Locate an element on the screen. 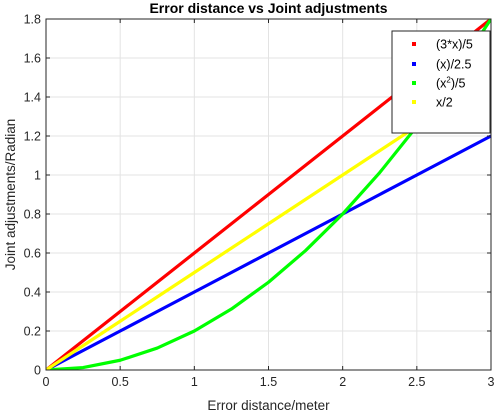 The width and height of the screenshot is (498, 415). legend: (3*x)/5 (x)/2.5 (x2)/5 x/2 is located at coordinates (441, 82).